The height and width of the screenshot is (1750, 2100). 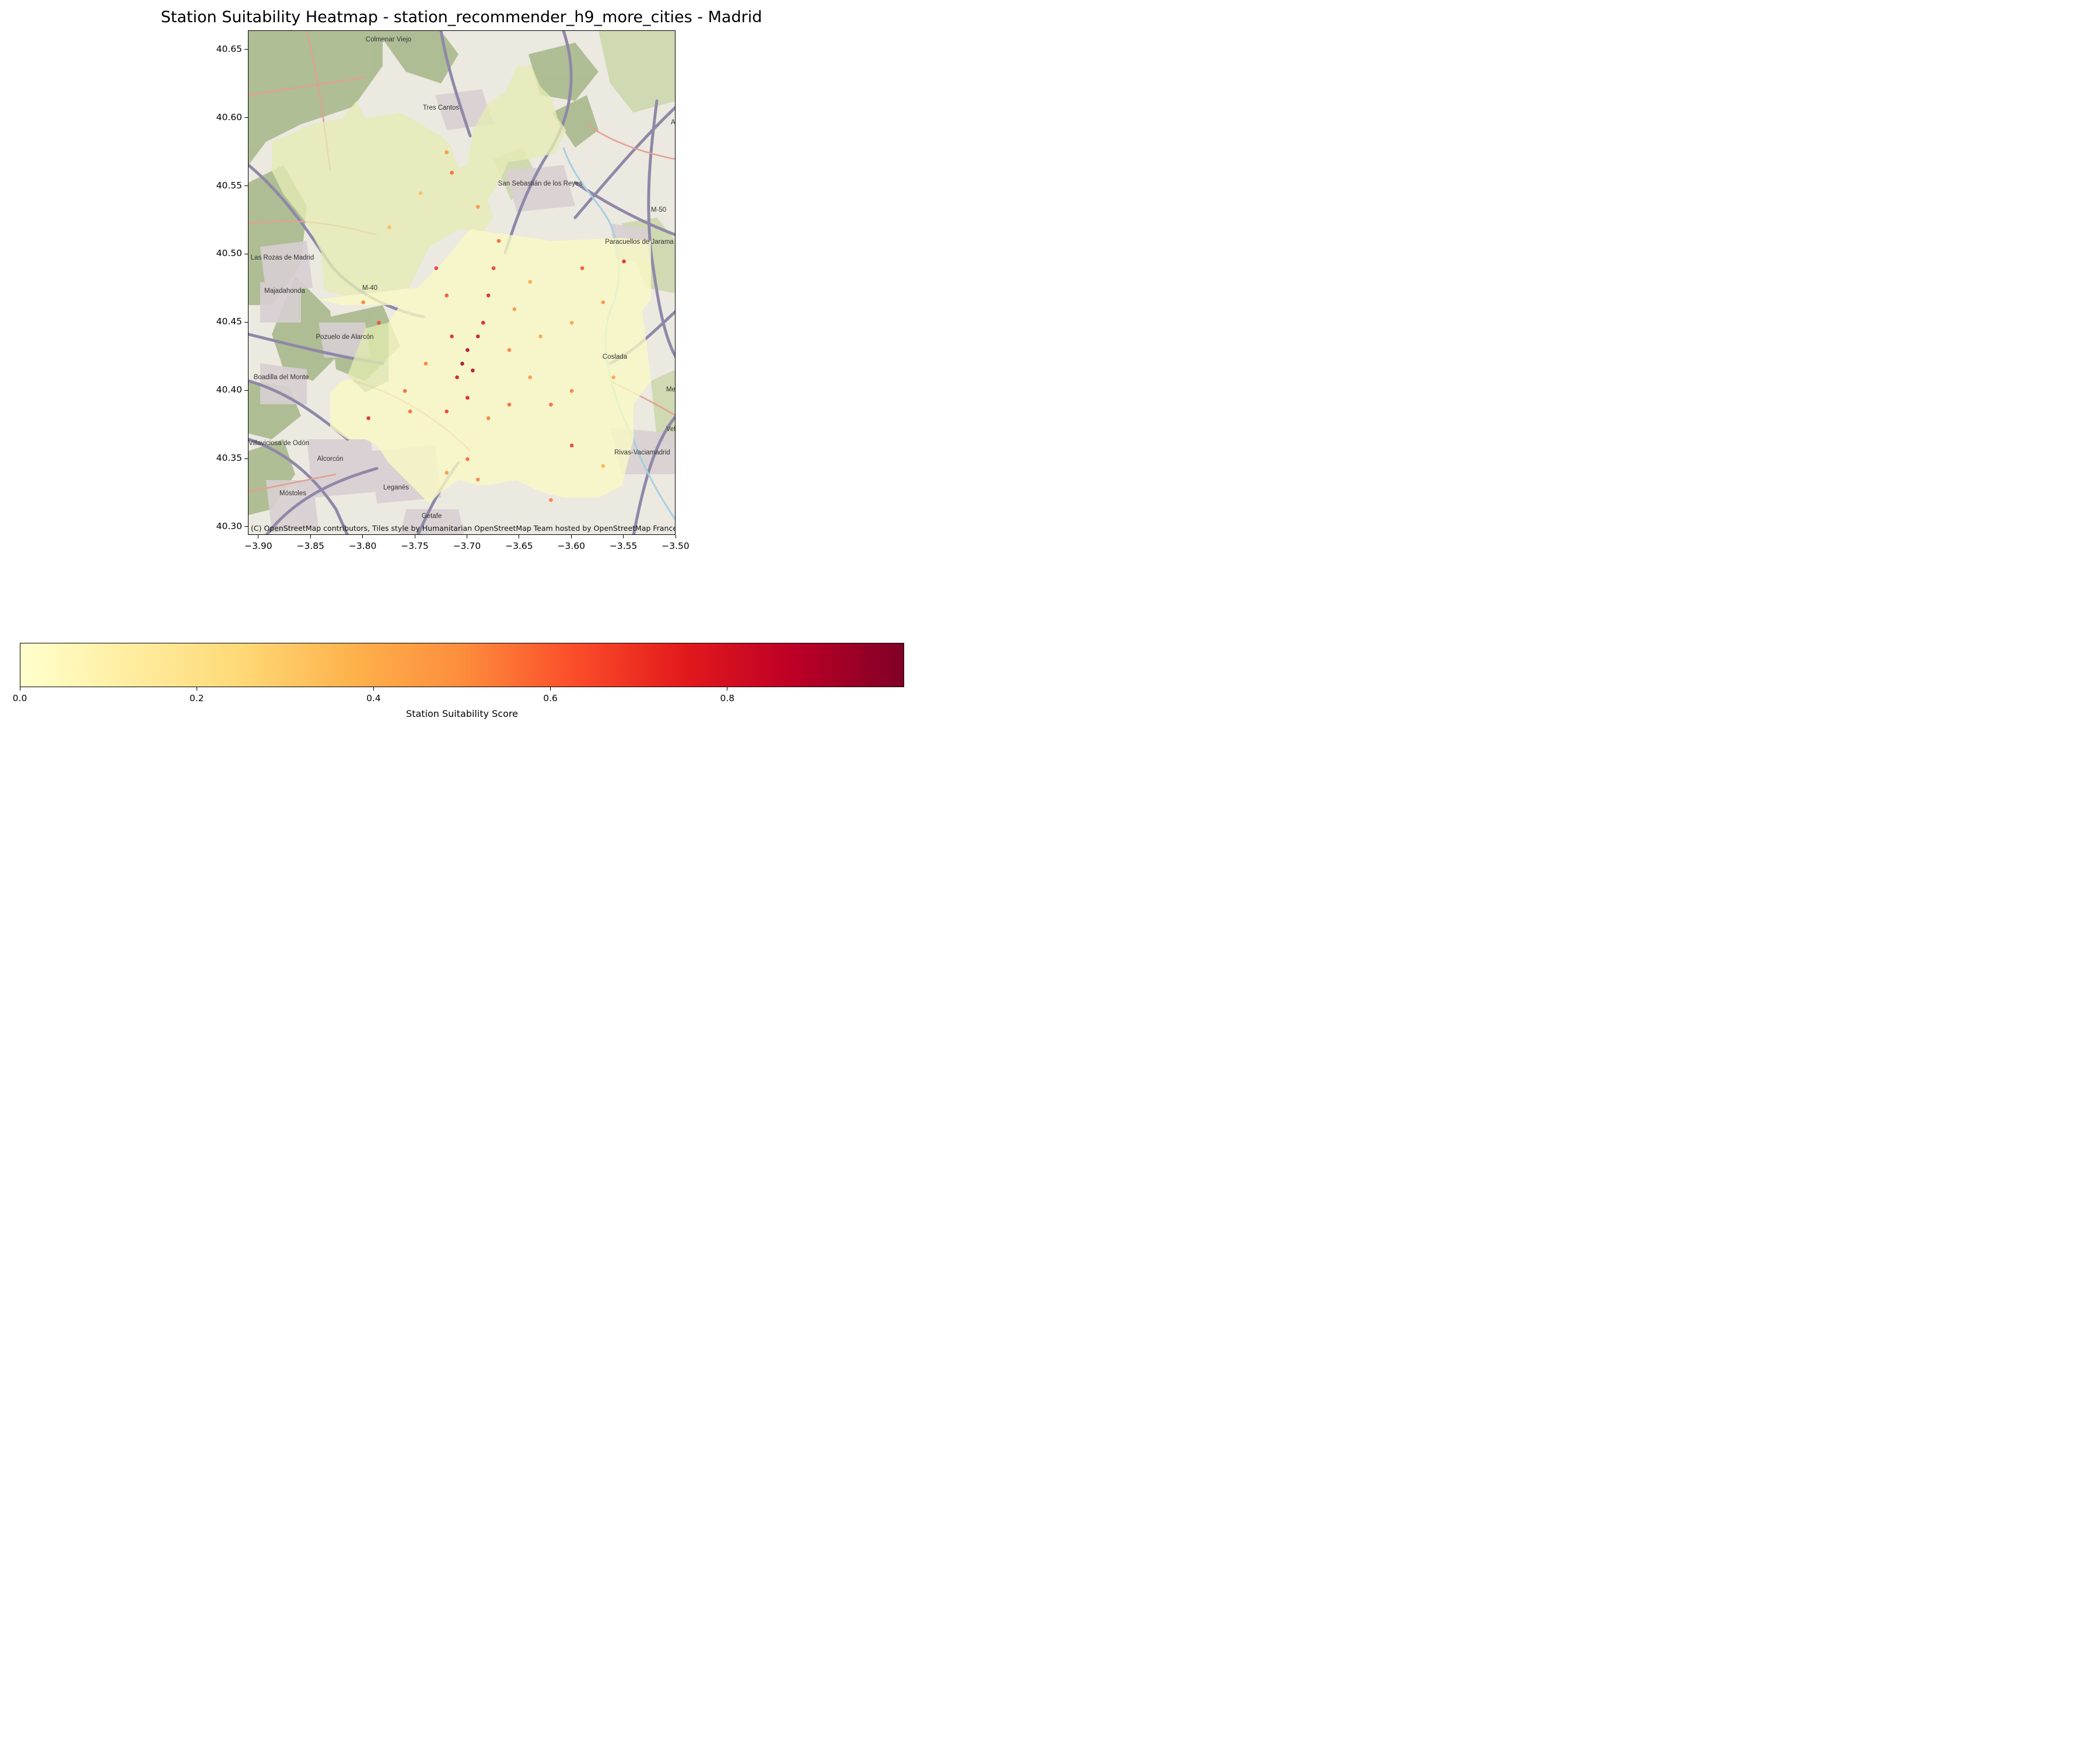 What do you see at coordinates (344, 337) in the screenshot?
I see `place-label: Pozuelo de Alarcón` at bounding box center [344, 337].